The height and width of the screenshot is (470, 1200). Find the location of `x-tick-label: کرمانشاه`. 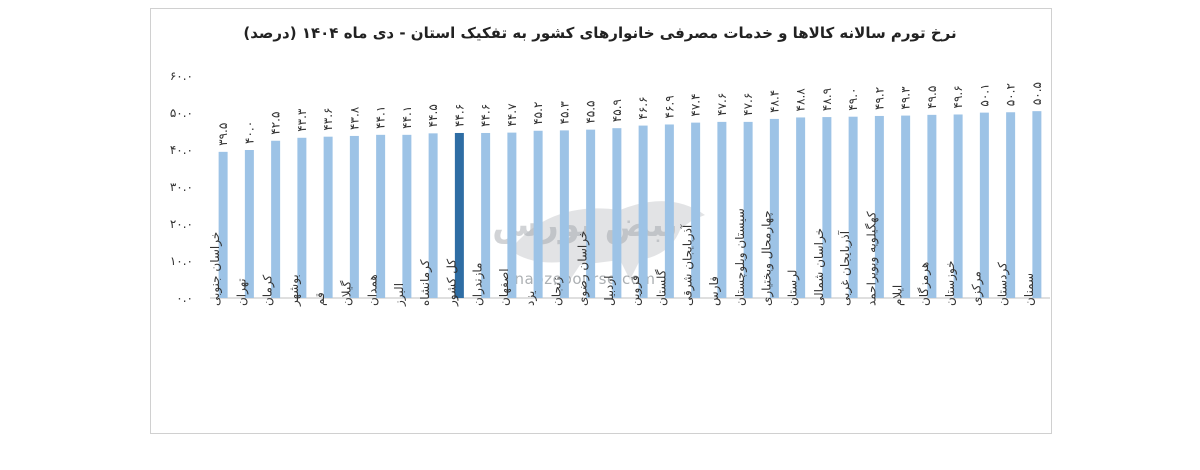

x-tick-label: کرمانشاه is located at coordinates (425, 282).